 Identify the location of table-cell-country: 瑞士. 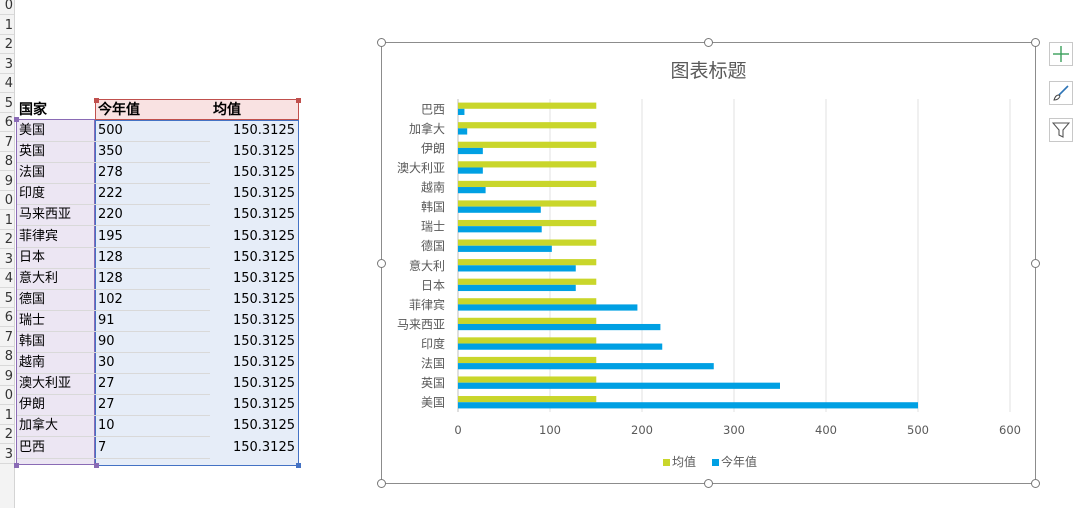
(32, 320).